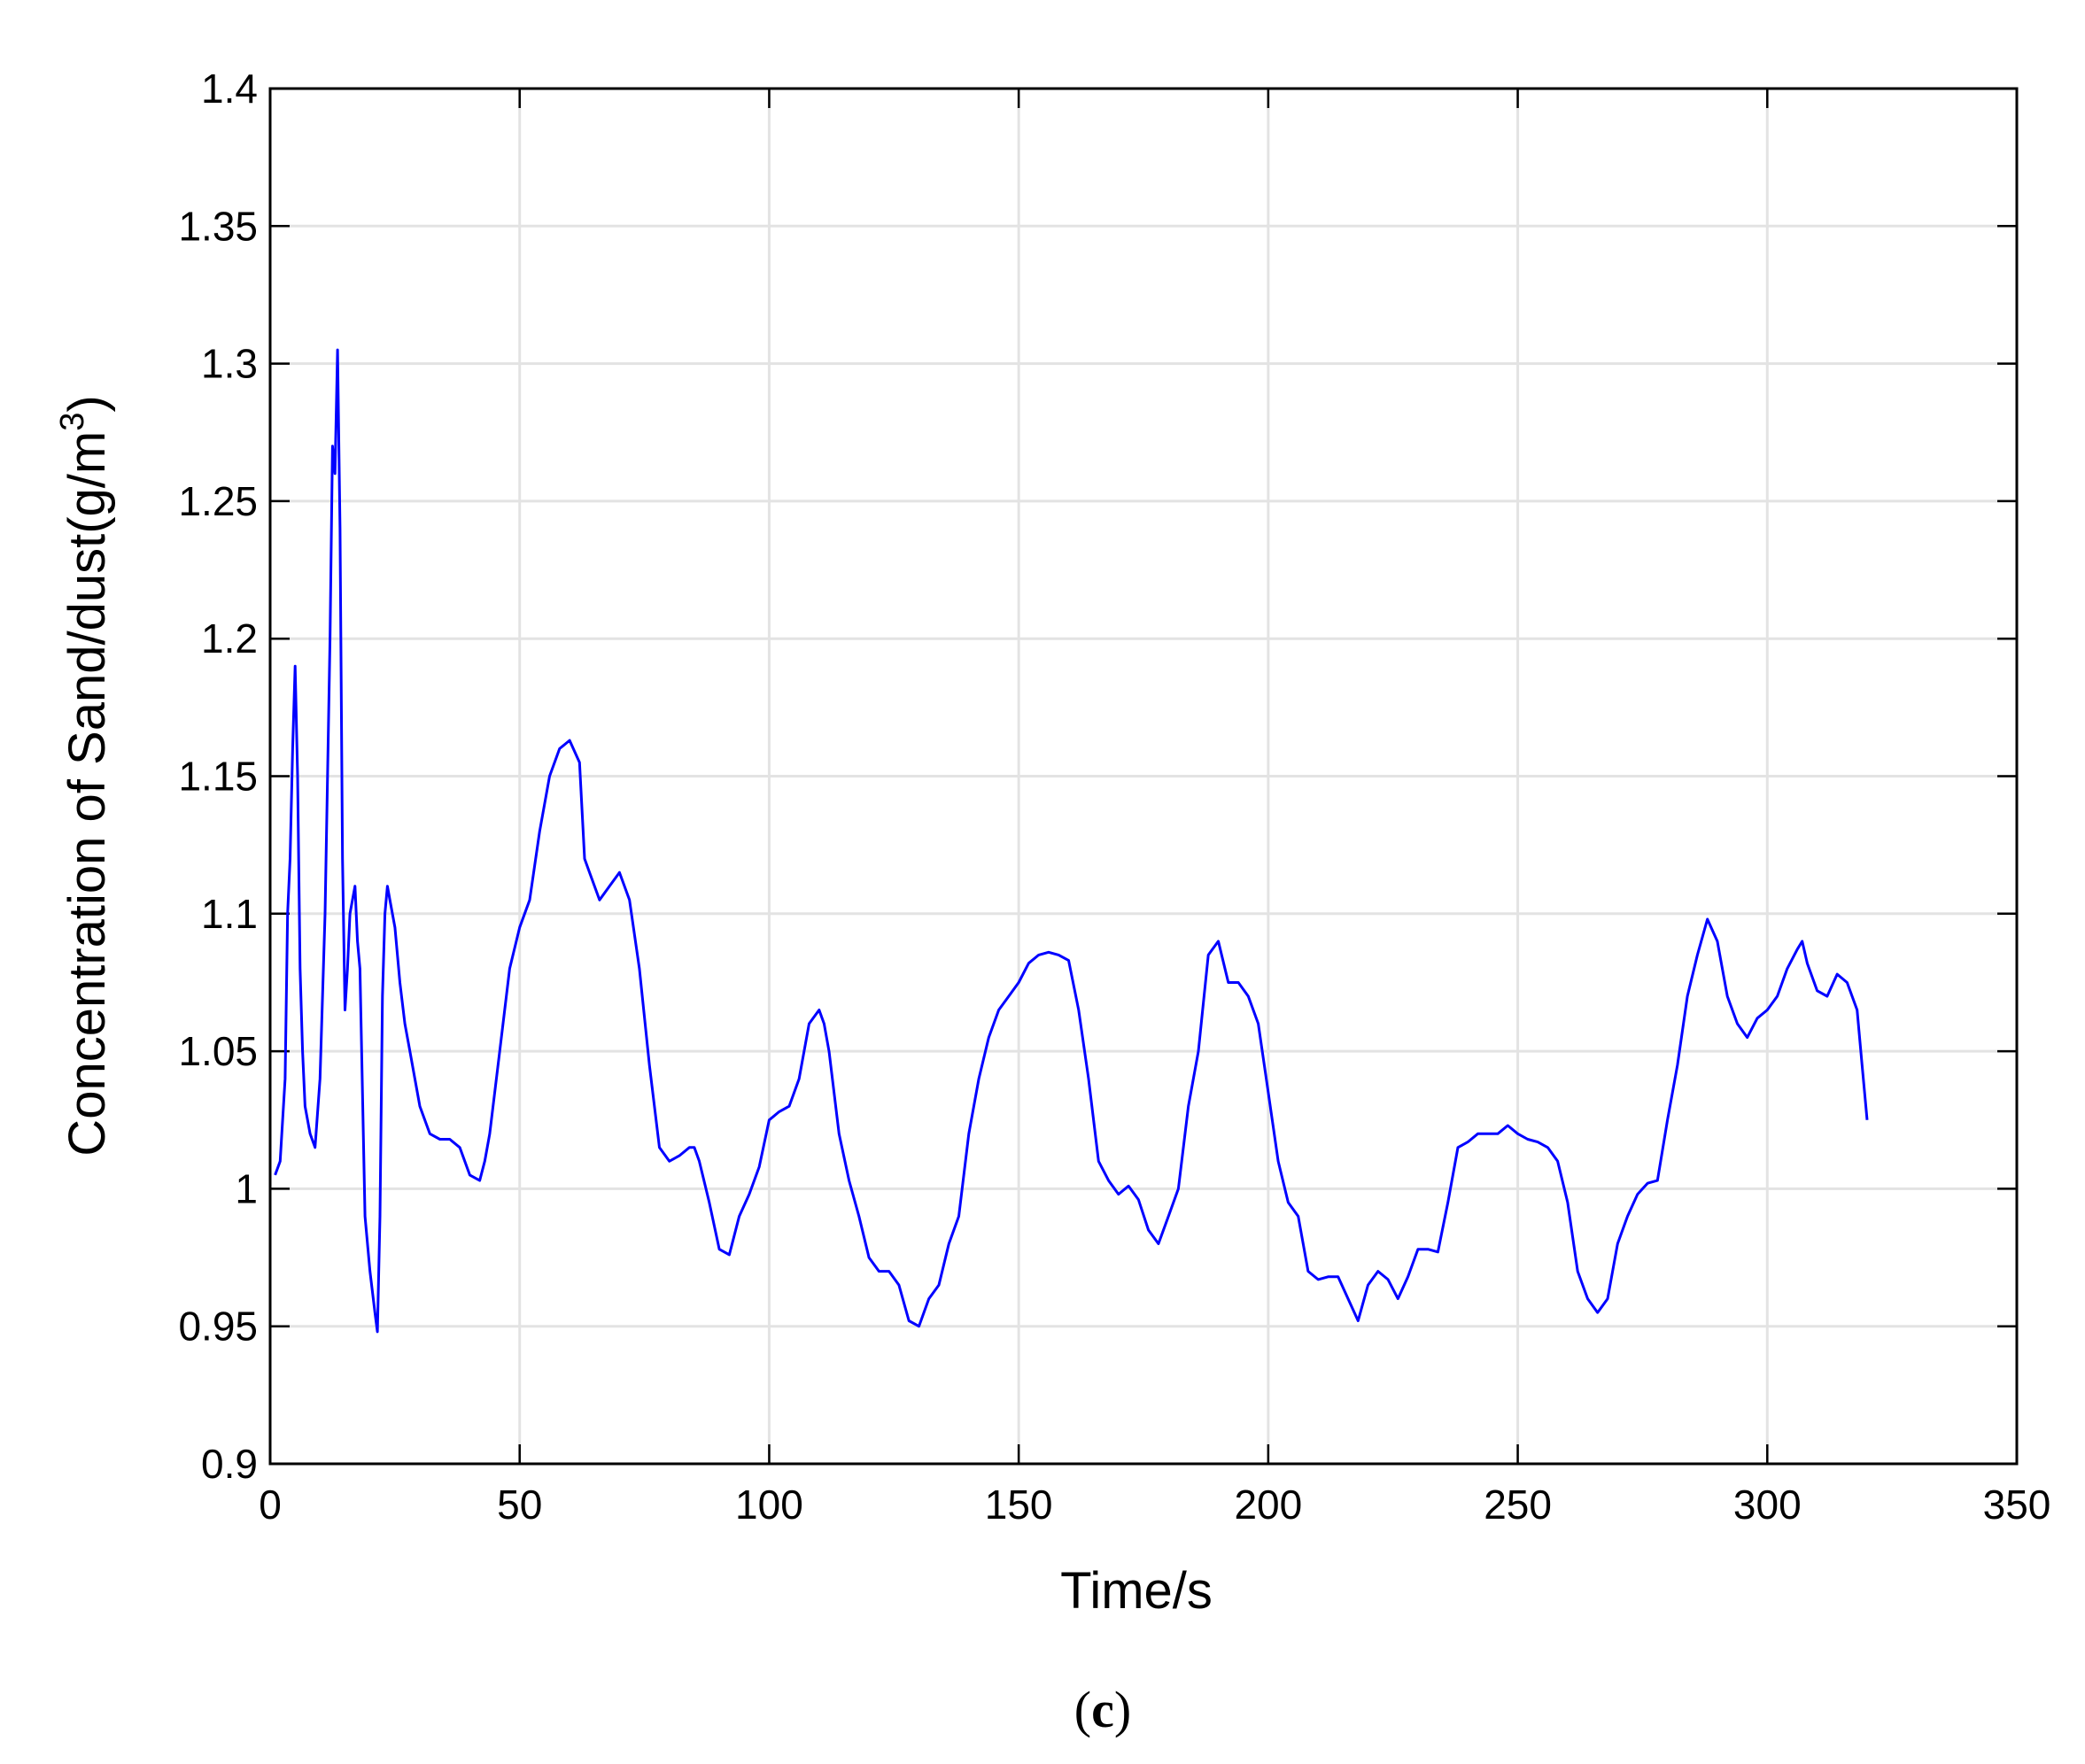 This screenshot has height=1764, width=2085. Describe the element at coordinates (87, 403) in the screenshot. I see `y-axis-title-close: )` at that location.